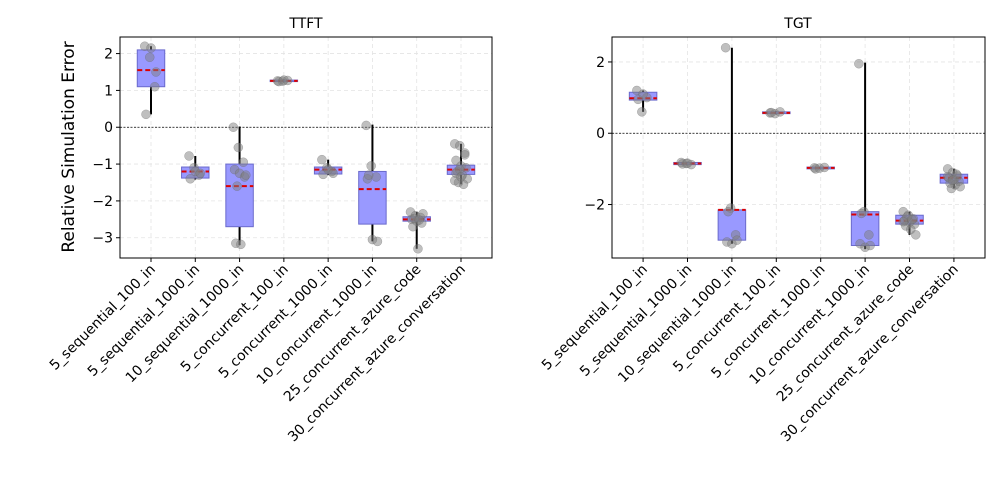  What do you see at coordinates (102, 239) in the screenshot?
I see `y-tick-label: −3` at bounding box center [102, 239].